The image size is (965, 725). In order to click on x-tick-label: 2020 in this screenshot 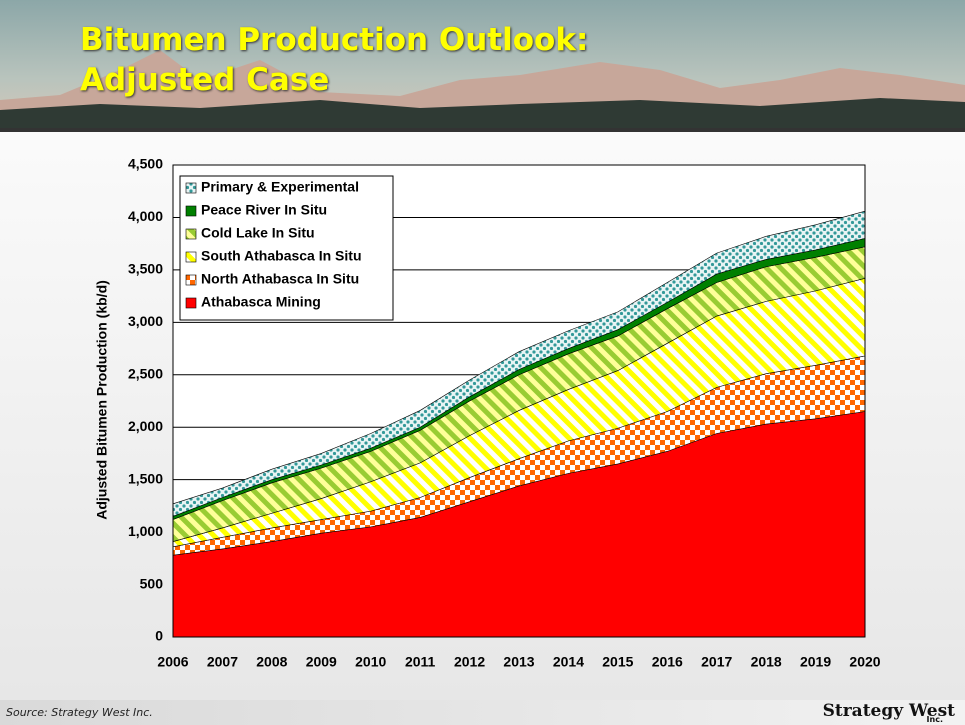, I will do `click(864, 662)`.